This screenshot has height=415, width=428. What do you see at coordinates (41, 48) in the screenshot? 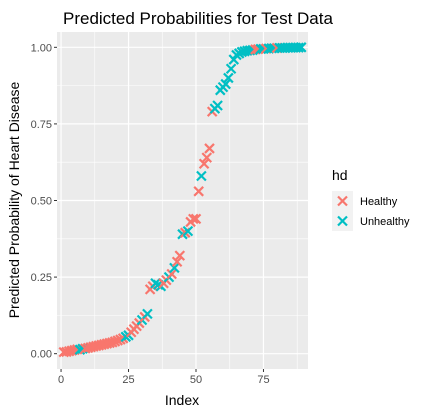
I see `y-tick-label: 1.00` at bounding box center [41, 48].